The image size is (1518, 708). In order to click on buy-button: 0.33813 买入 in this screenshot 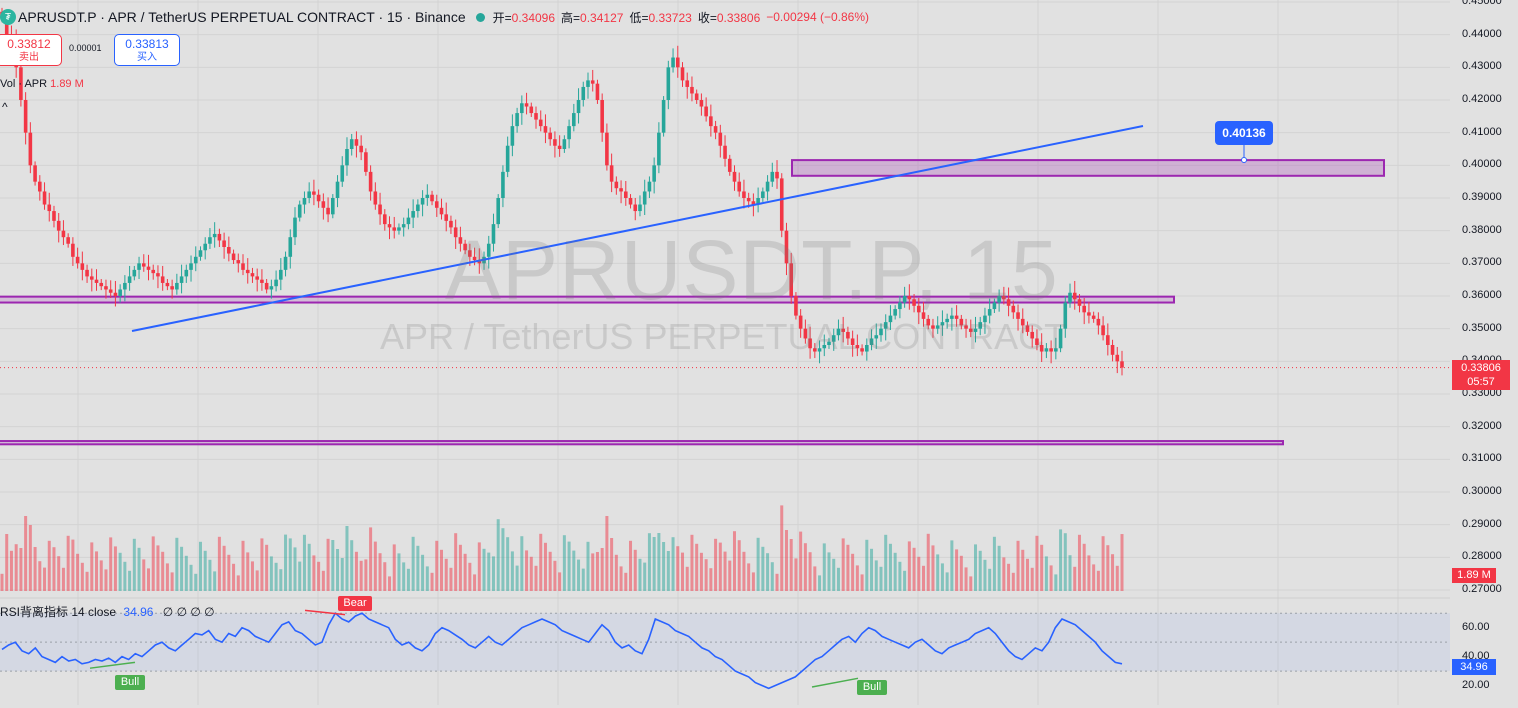, I will do `click(147, 50)`.